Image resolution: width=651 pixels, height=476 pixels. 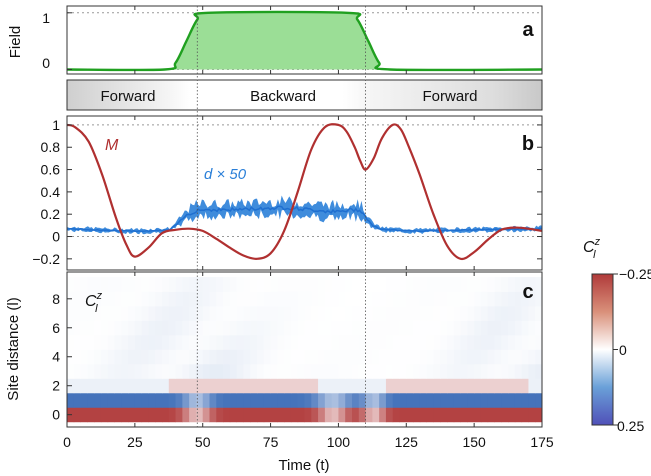 I want to click on field-ytick-1: 1, so click(x=46, y=18).